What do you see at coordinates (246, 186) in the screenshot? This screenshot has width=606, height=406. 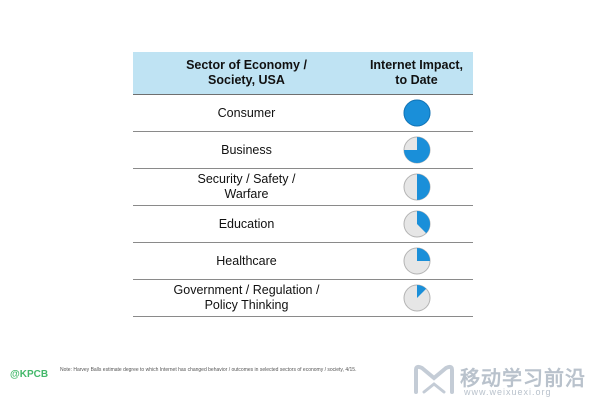 I see `sector-label: Security / Safety / Warfare` at bounding box center [246, 186].